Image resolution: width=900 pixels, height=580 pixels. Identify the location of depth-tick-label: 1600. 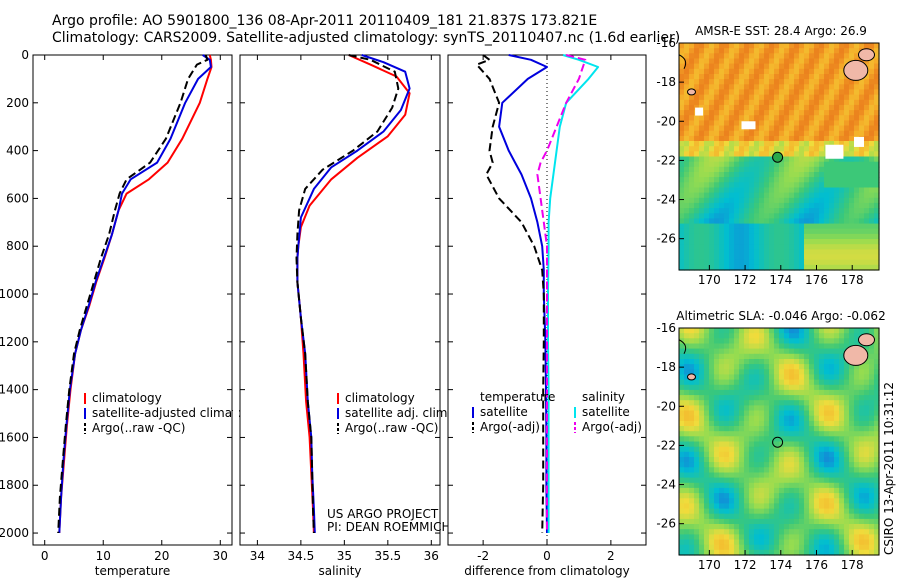
(14, 437).